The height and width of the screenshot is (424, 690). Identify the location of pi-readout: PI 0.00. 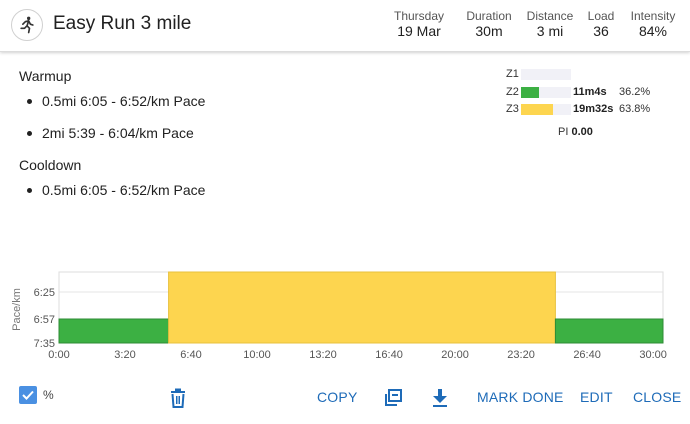
(575, 132).